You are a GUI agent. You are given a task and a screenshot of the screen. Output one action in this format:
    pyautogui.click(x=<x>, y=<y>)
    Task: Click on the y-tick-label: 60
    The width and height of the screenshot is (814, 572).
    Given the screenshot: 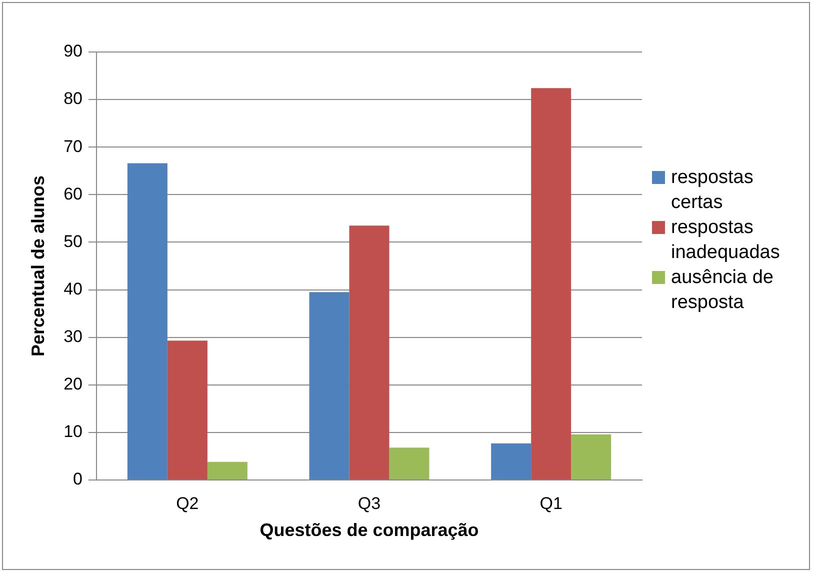 What is the action you would take?
    pyautogui.click(x=73, y=194)
    